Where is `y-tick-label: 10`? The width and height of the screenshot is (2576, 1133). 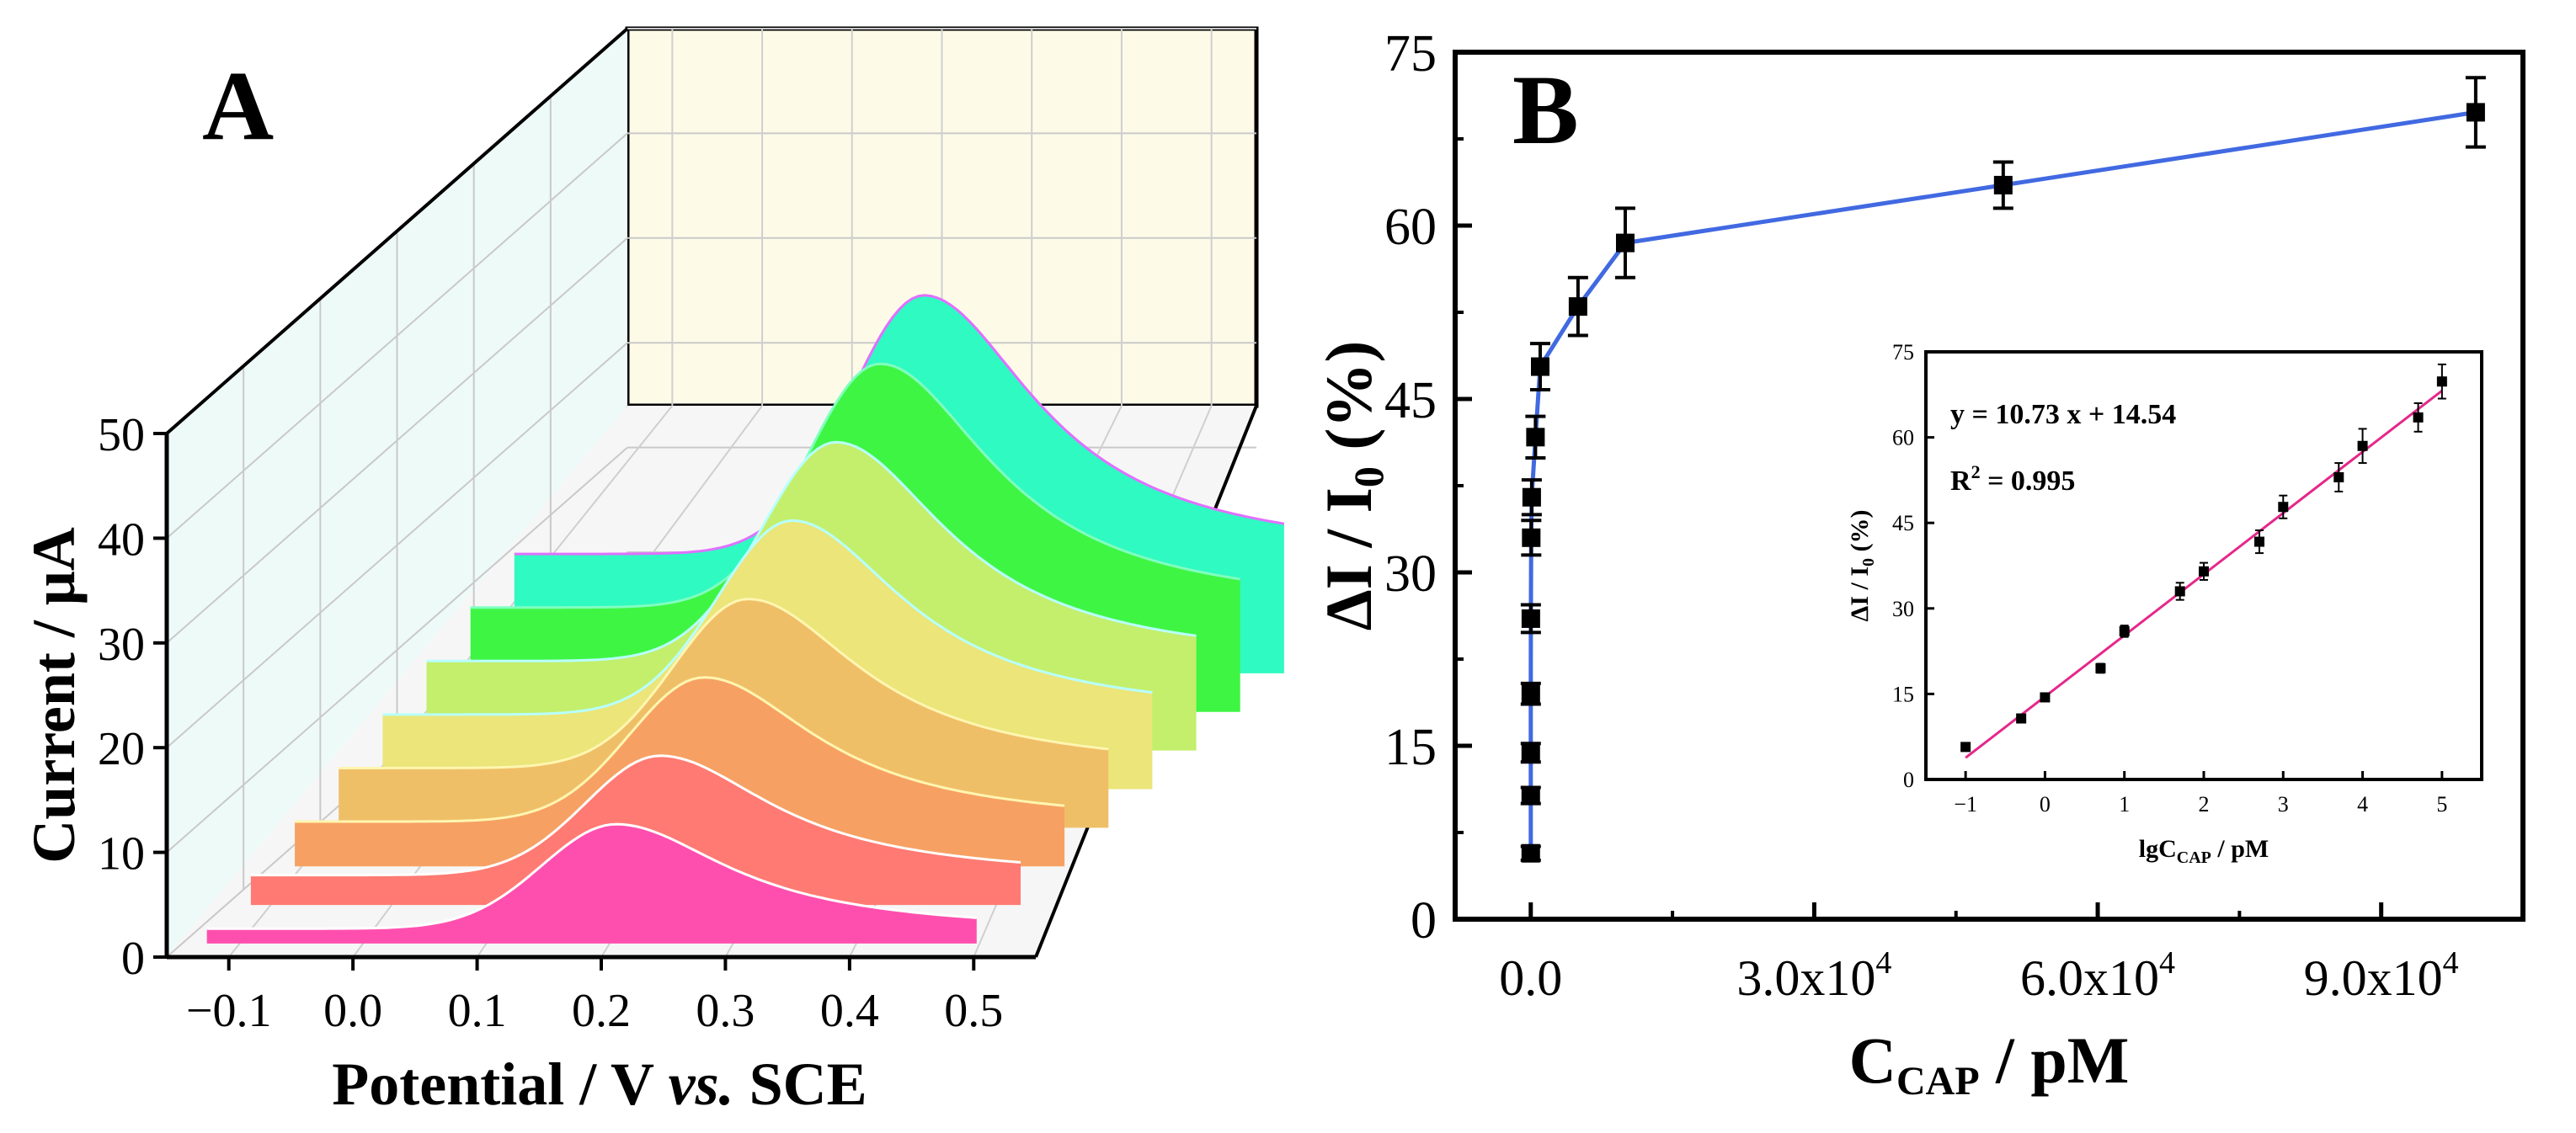
y-tick-label: 10 is located at coordinates (121, 854).